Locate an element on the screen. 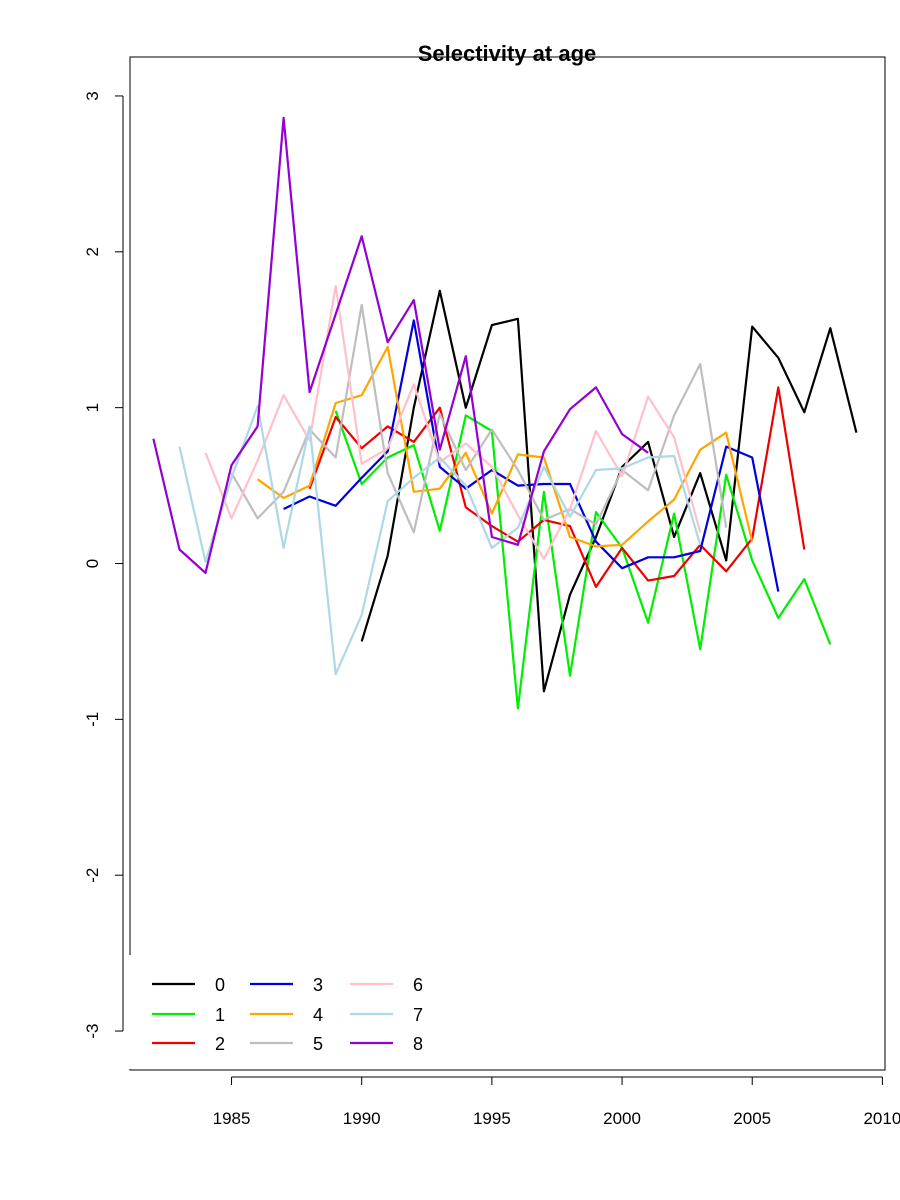 The image size is (900, 1200). y-tick-label: 1 is located at coordinates (92, 407).